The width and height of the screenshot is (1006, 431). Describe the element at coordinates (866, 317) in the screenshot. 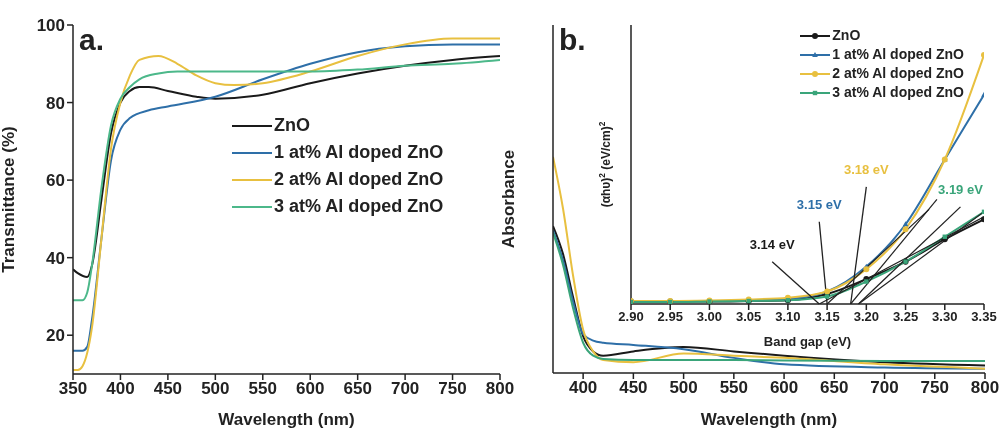

I see `x-tick-label: 3.20` at that location.